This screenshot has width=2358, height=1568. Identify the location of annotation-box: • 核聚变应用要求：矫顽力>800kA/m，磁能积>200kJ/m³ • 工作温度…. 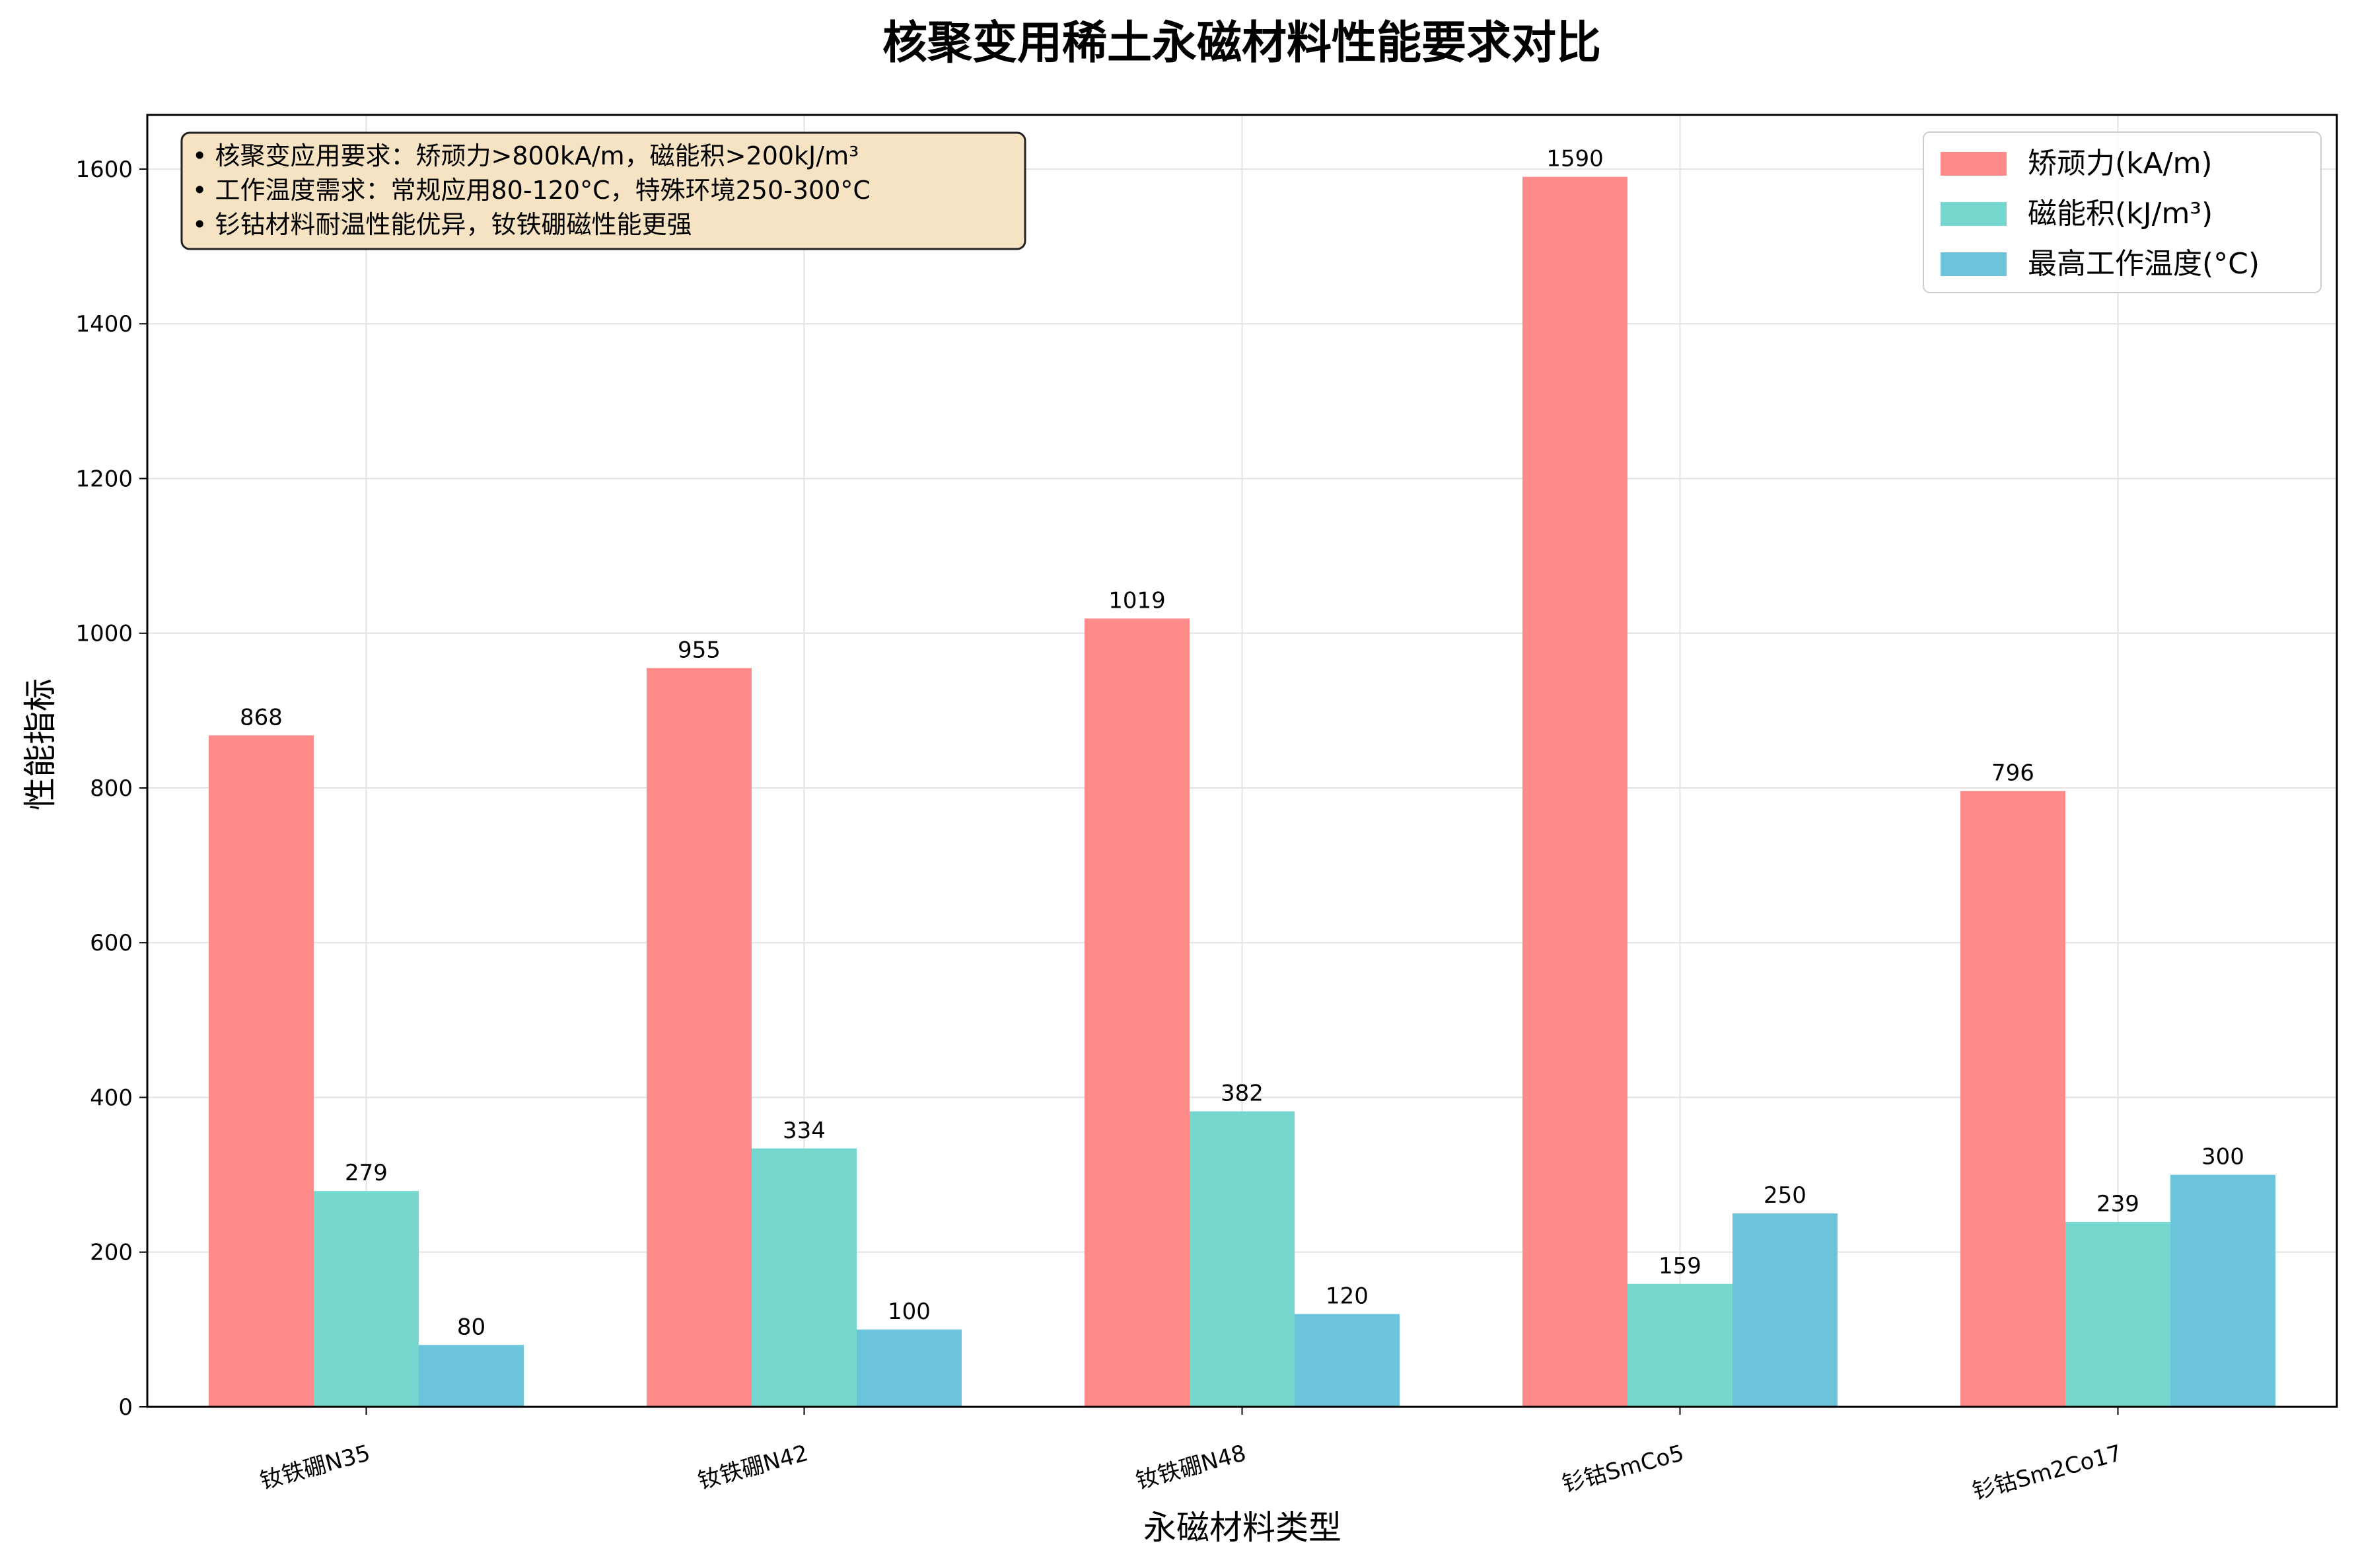
(603, 190).